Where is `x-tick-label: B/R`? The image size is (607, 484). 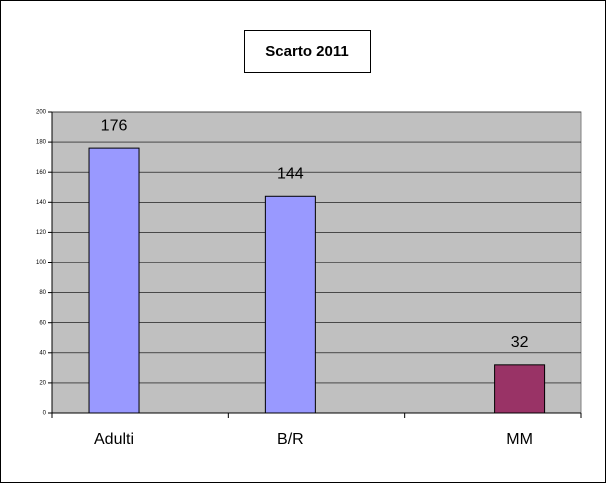 x-tick-label: B/R is located at coordinates (290, 439).